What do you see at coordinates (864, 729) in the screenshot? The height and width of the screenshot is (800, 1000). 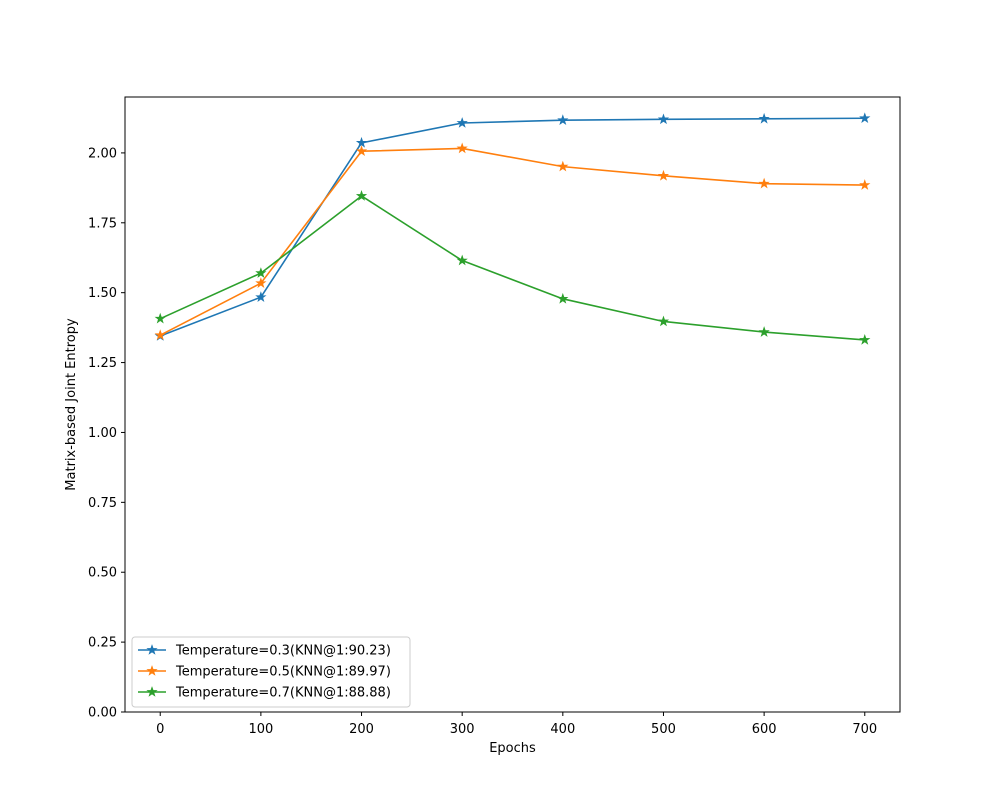 I see `x-tick-label: 700` at bounding box center [864, 729].